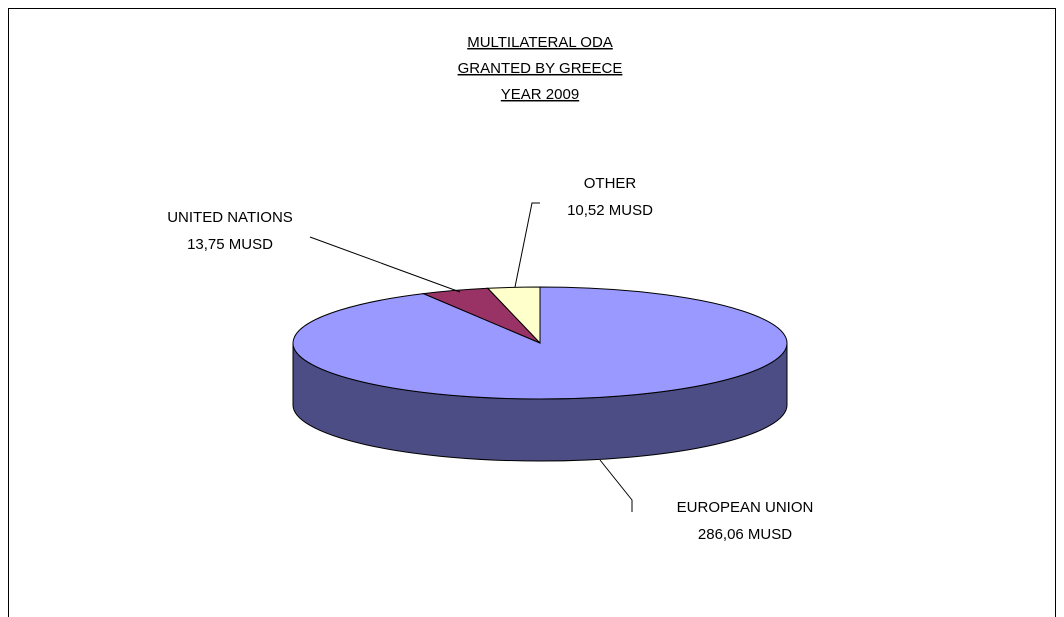 Image resolution: width=1064 pixels, height=617 pixels. Describe the element at coordinates (230, 244) in the screenshot. I see `data-label-value: 13,75 MUSD` at that location.